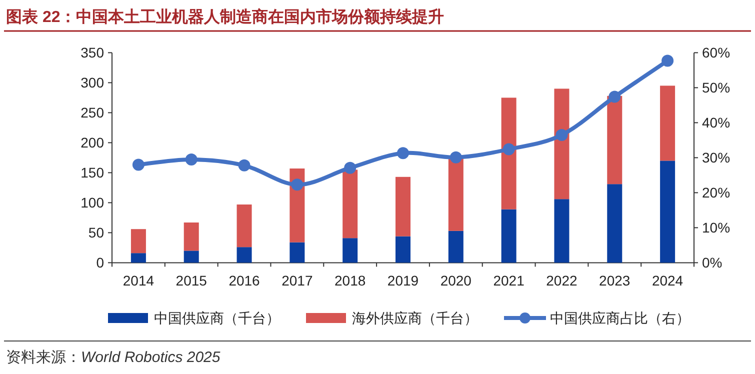 The image size is (755, 374). Describe the element at coordinates (620, 318) in the screenshot. I see `legend-label: 中国供应商占比（右）` at that location.